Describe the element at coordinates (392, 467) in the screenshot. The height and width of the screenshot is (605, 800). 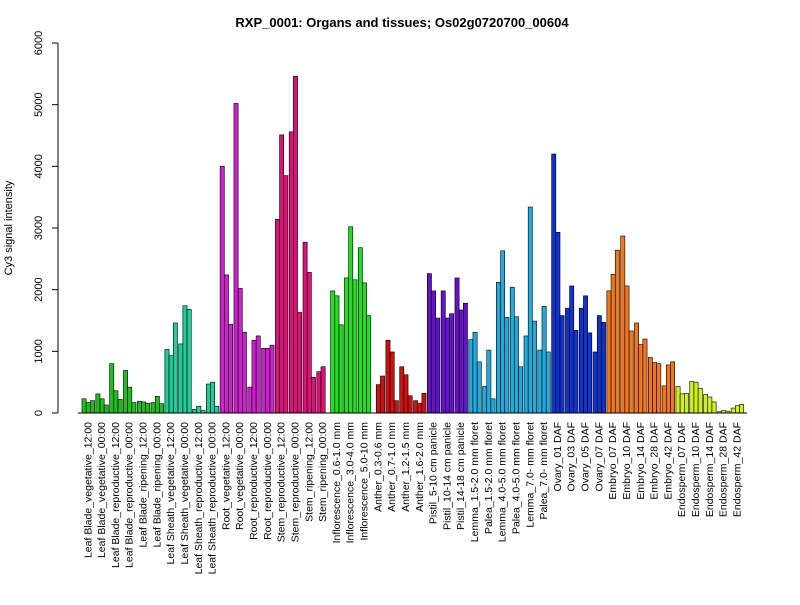
I see `x-tick-label: Anther_0.7-1.0 mm` at that location.